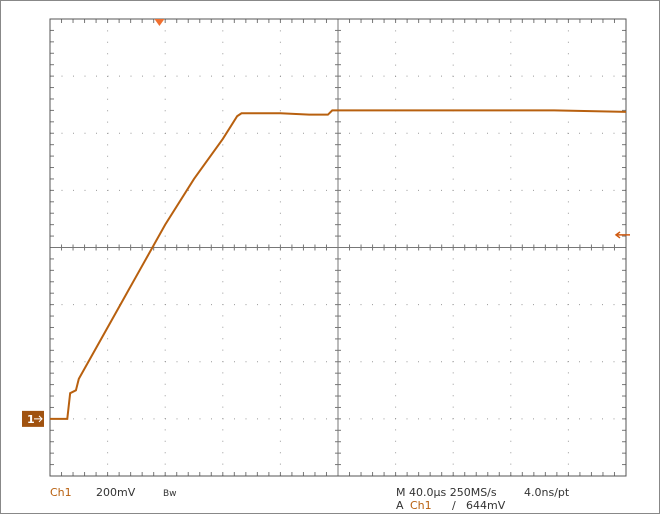 This screenshot has width=660, height=514. I want to click on ground-marker-label: 1, so click(31, 419).